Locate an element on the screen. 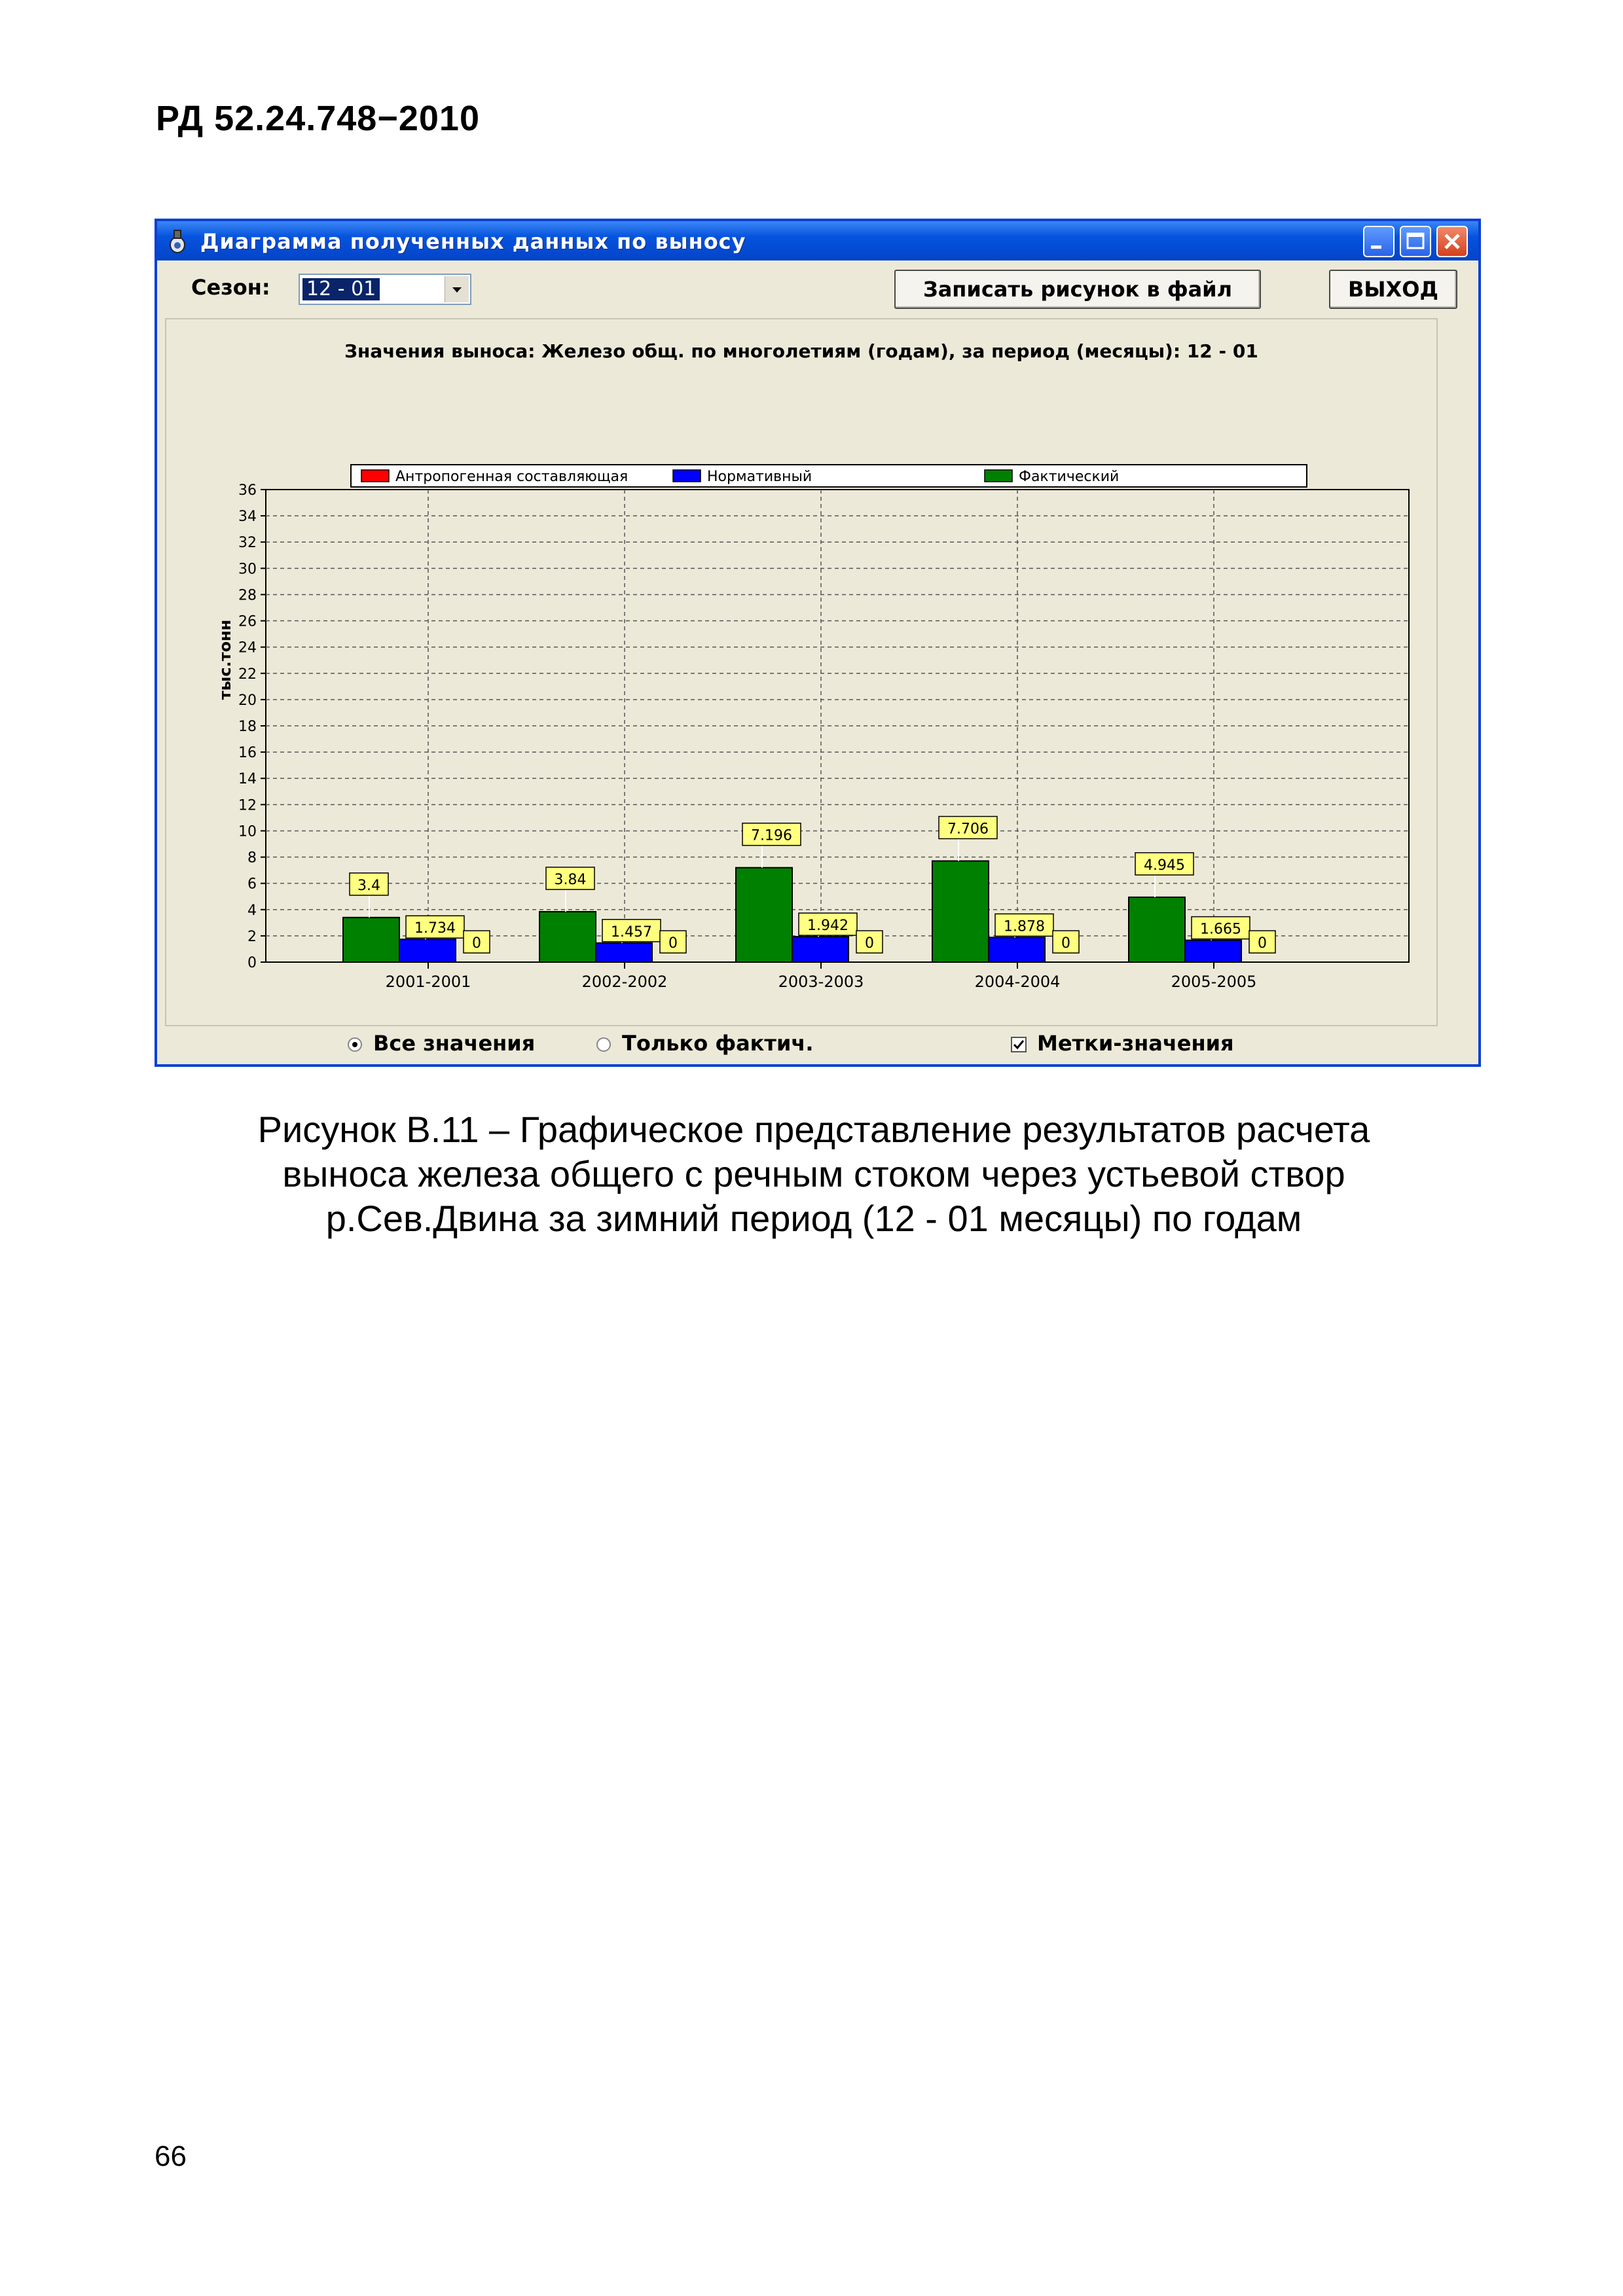 Image resolution: width=1623 pixels, height=2296 pixels. chart-grid is located at coordinates (837, 726).